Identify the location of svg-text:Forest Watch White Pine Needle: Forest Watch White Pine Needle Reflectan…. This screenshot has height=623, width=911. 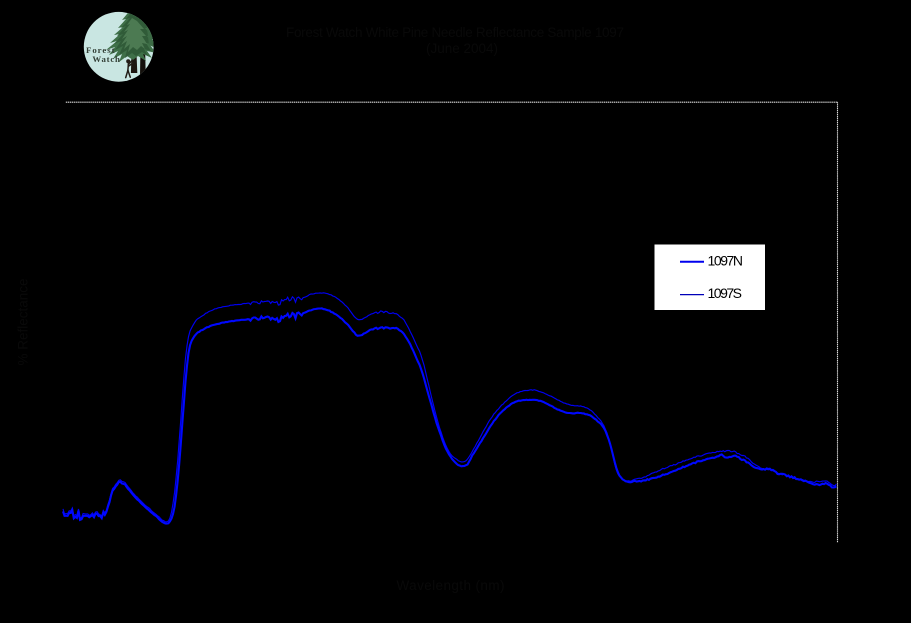
(455, 32).